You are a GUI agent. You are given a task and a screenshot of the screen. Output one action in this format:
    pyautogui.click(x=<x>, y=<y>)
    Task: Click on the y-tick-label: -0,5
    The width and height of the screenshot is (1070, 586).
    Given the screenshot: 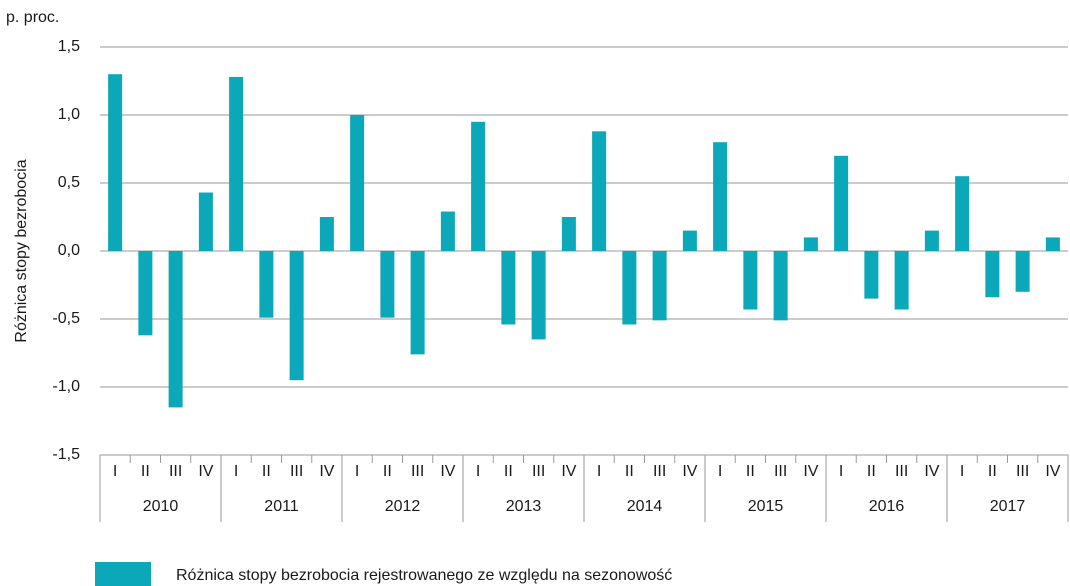 What is the action you would take?
    pyautogui.click(x=66, y=318)
    